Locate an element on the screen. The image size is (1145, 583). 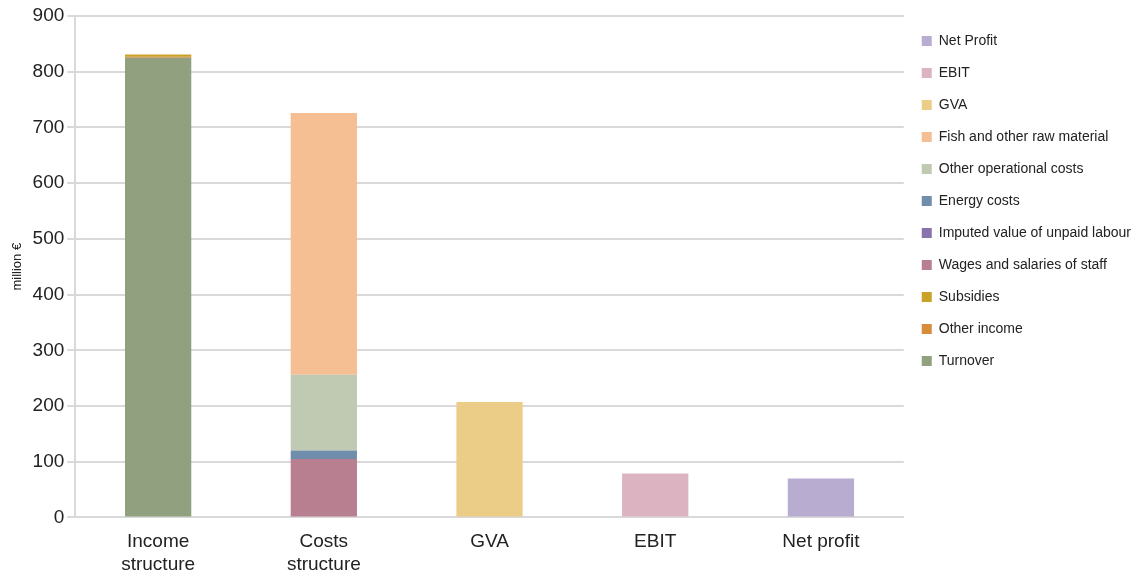
legend-label: Energy costs is located at coordinates (979, 199).